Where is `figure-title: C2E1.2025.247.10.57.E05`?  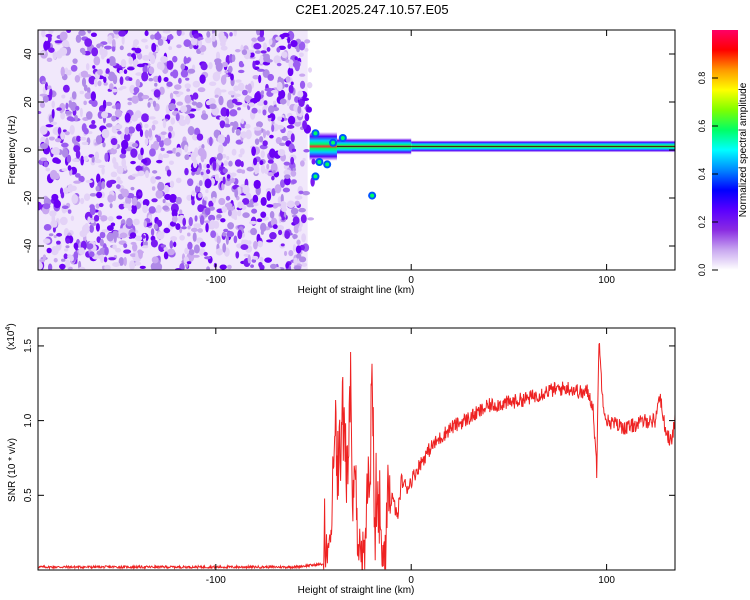
figure-title: C2E1.2025.247.10.57.E05 is located at coordinates (371, 9).